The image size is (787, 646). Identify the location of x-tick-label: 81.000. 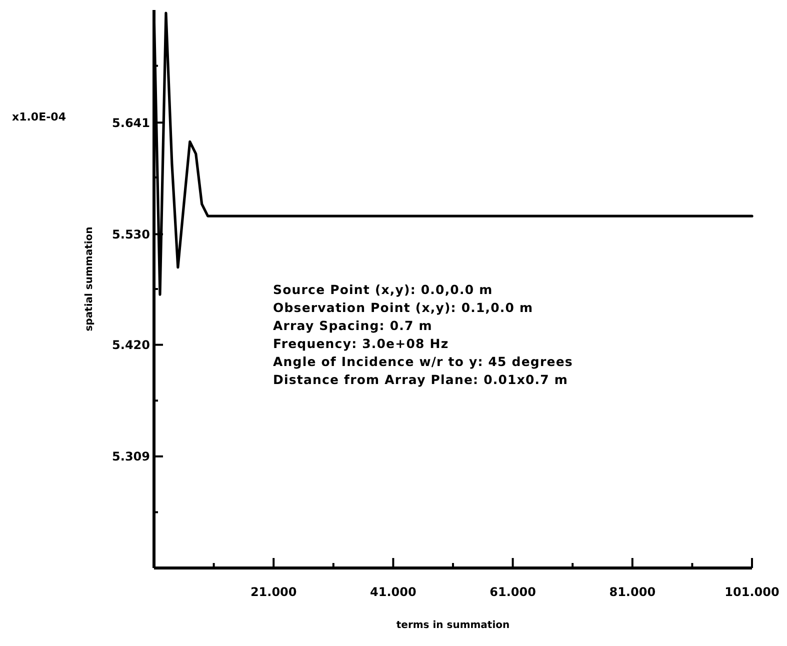
(632, 592).